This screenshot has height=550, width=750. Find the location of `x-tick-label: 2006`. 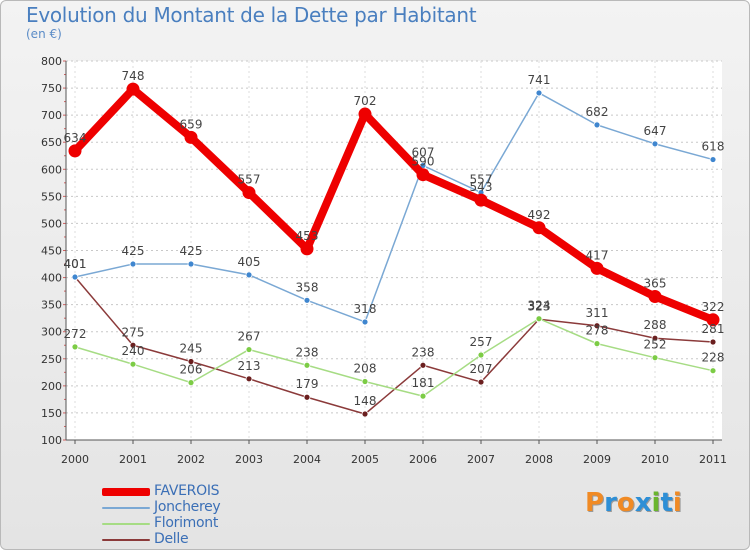

x-tick-label: 2006 is located at coordinates (423, 459).